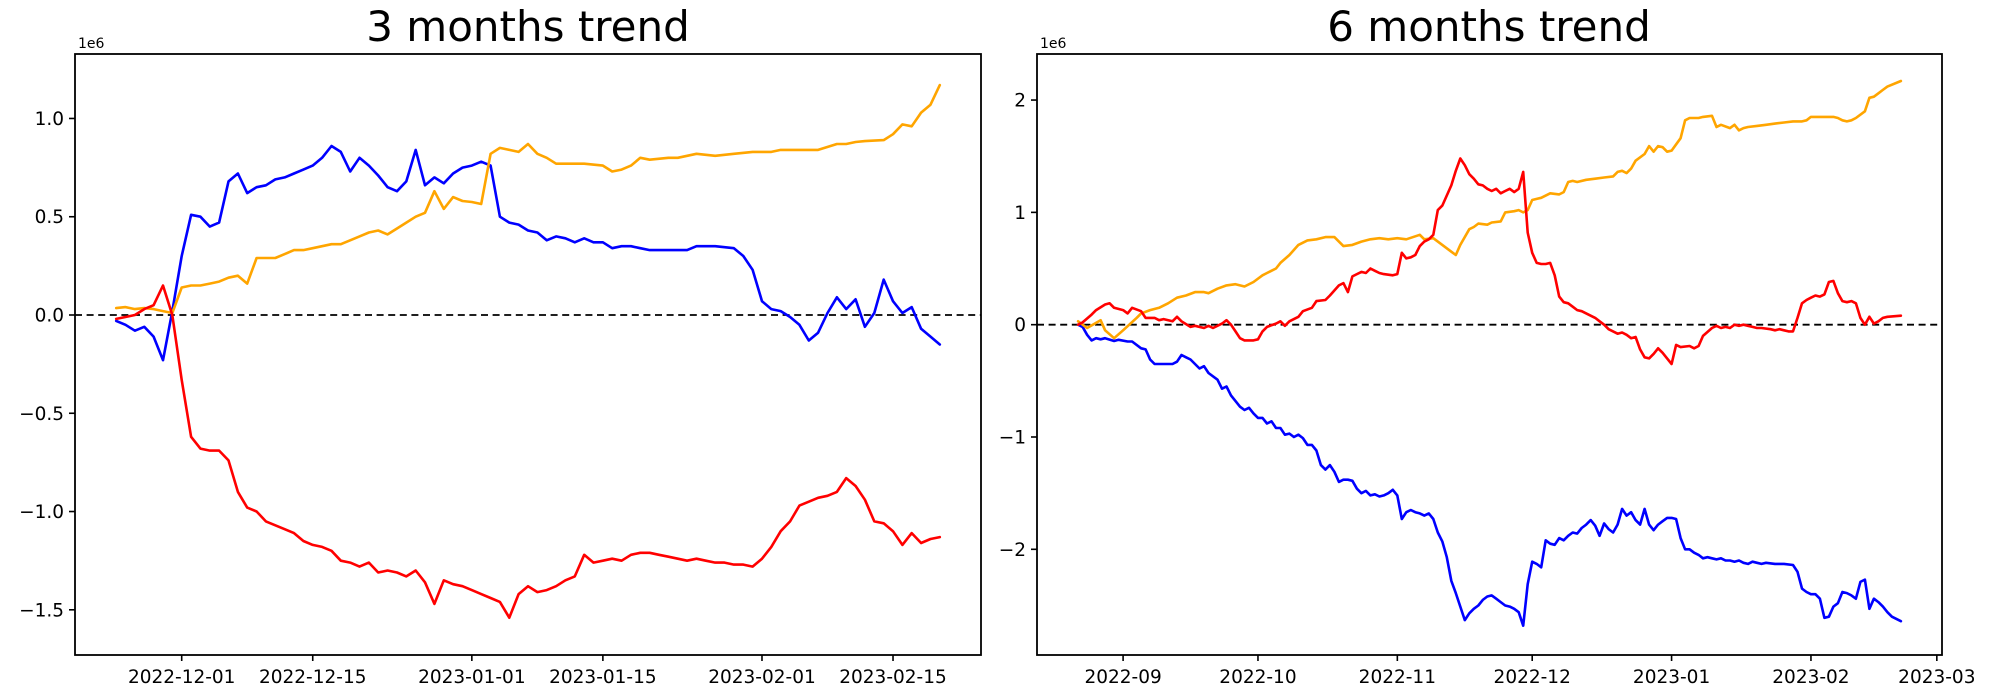  I want to click on y-tick-label: 0, so click(1020, 325).